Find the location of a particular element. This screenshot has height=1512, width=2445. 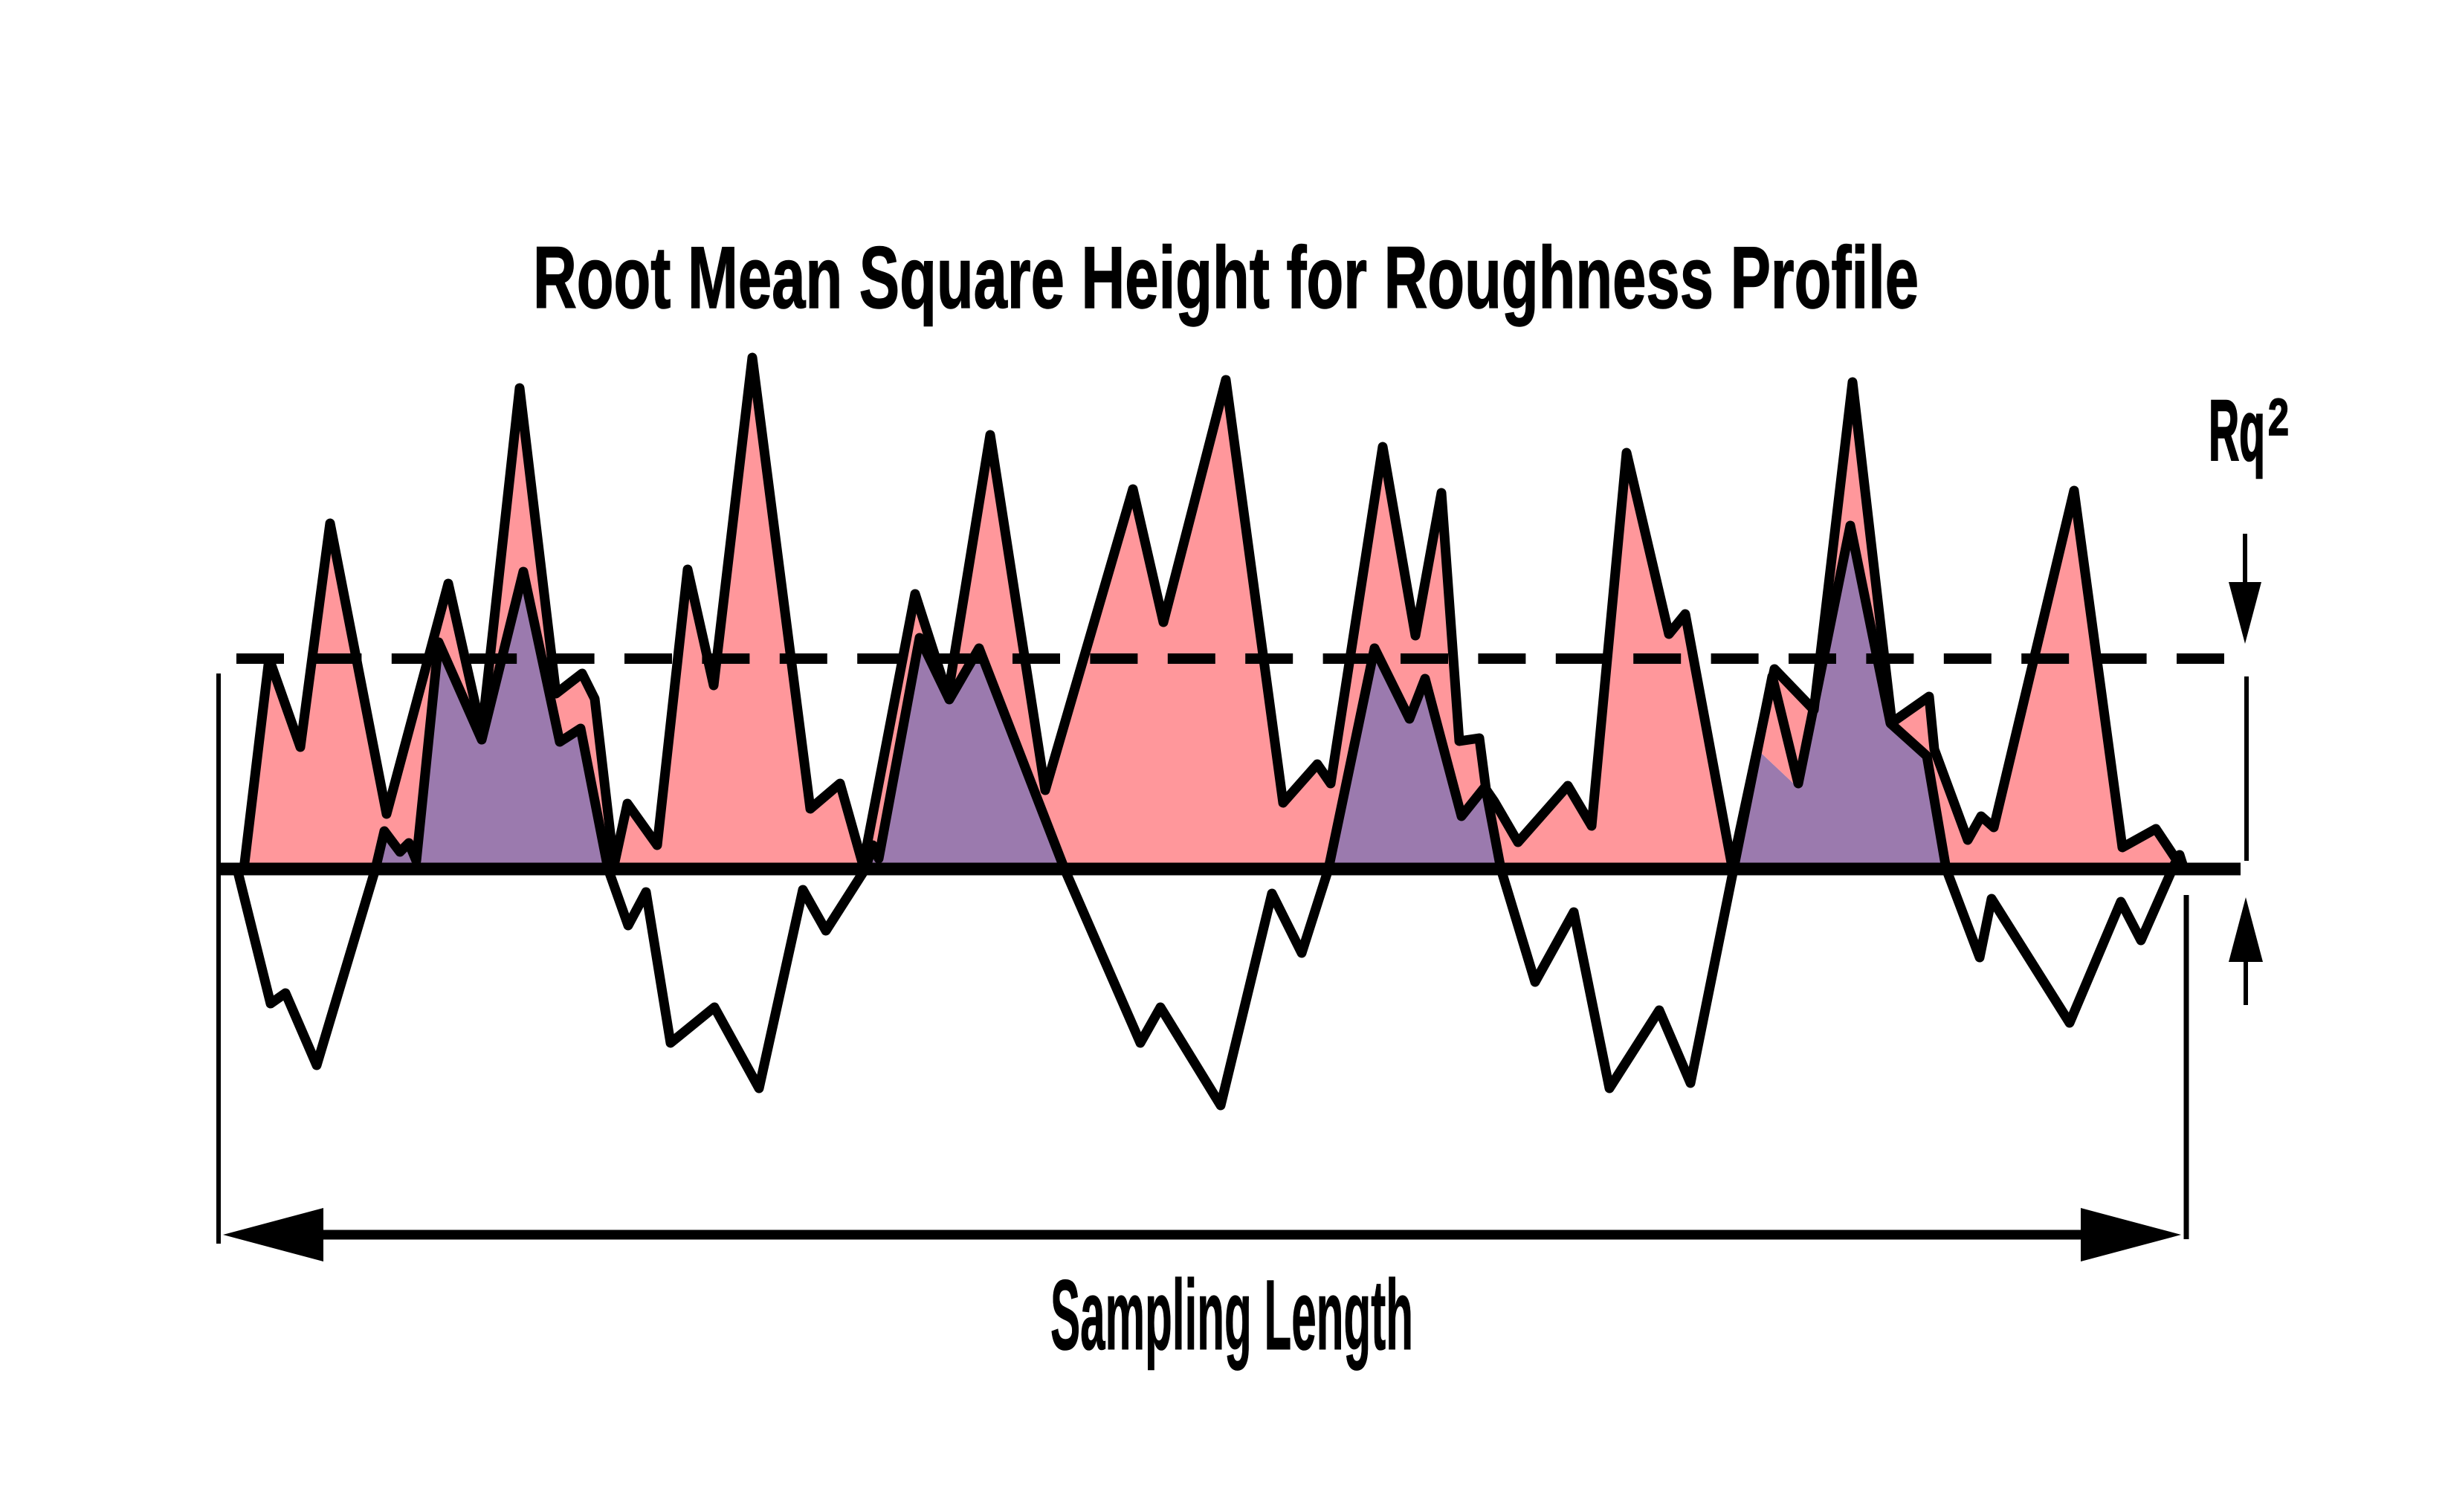

svg-text: Sampling Length is located at coordinates (1231, 1316).